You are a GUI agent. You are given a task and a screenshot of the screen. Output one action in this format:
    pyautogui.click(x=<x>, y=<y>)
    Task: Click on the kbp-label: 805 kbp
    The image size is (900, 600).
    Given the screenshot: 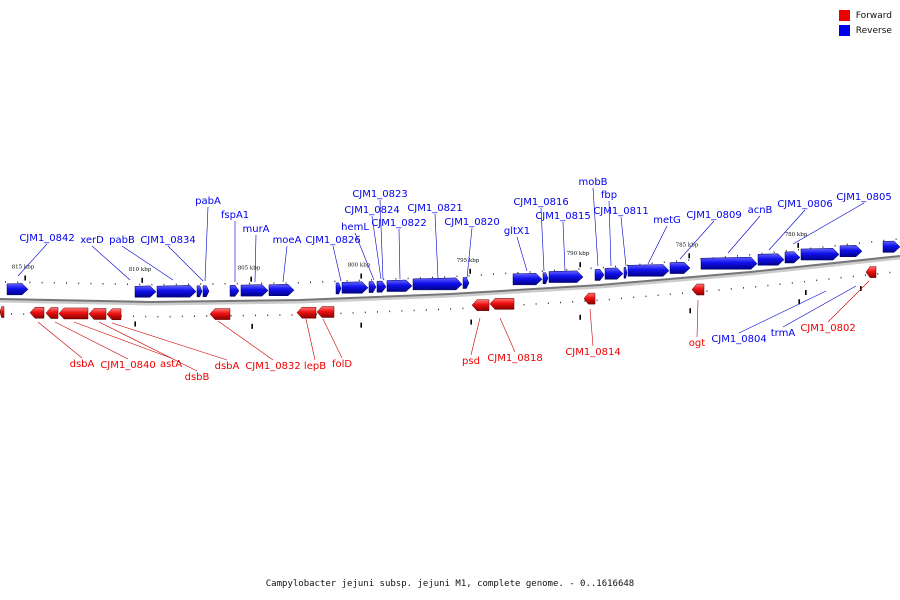 What is the action you would take?
    pyautogui.click(x=249, y=269)
    